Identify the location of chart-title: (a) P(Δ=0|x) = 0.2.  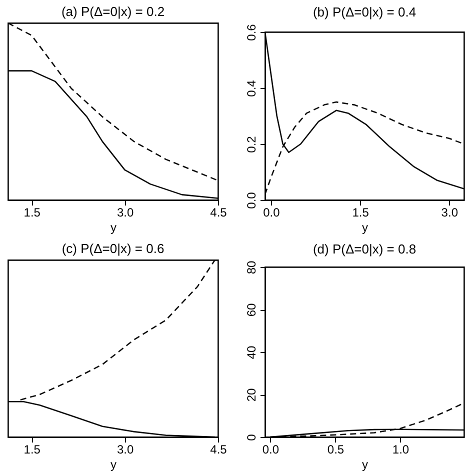
(113, 11).